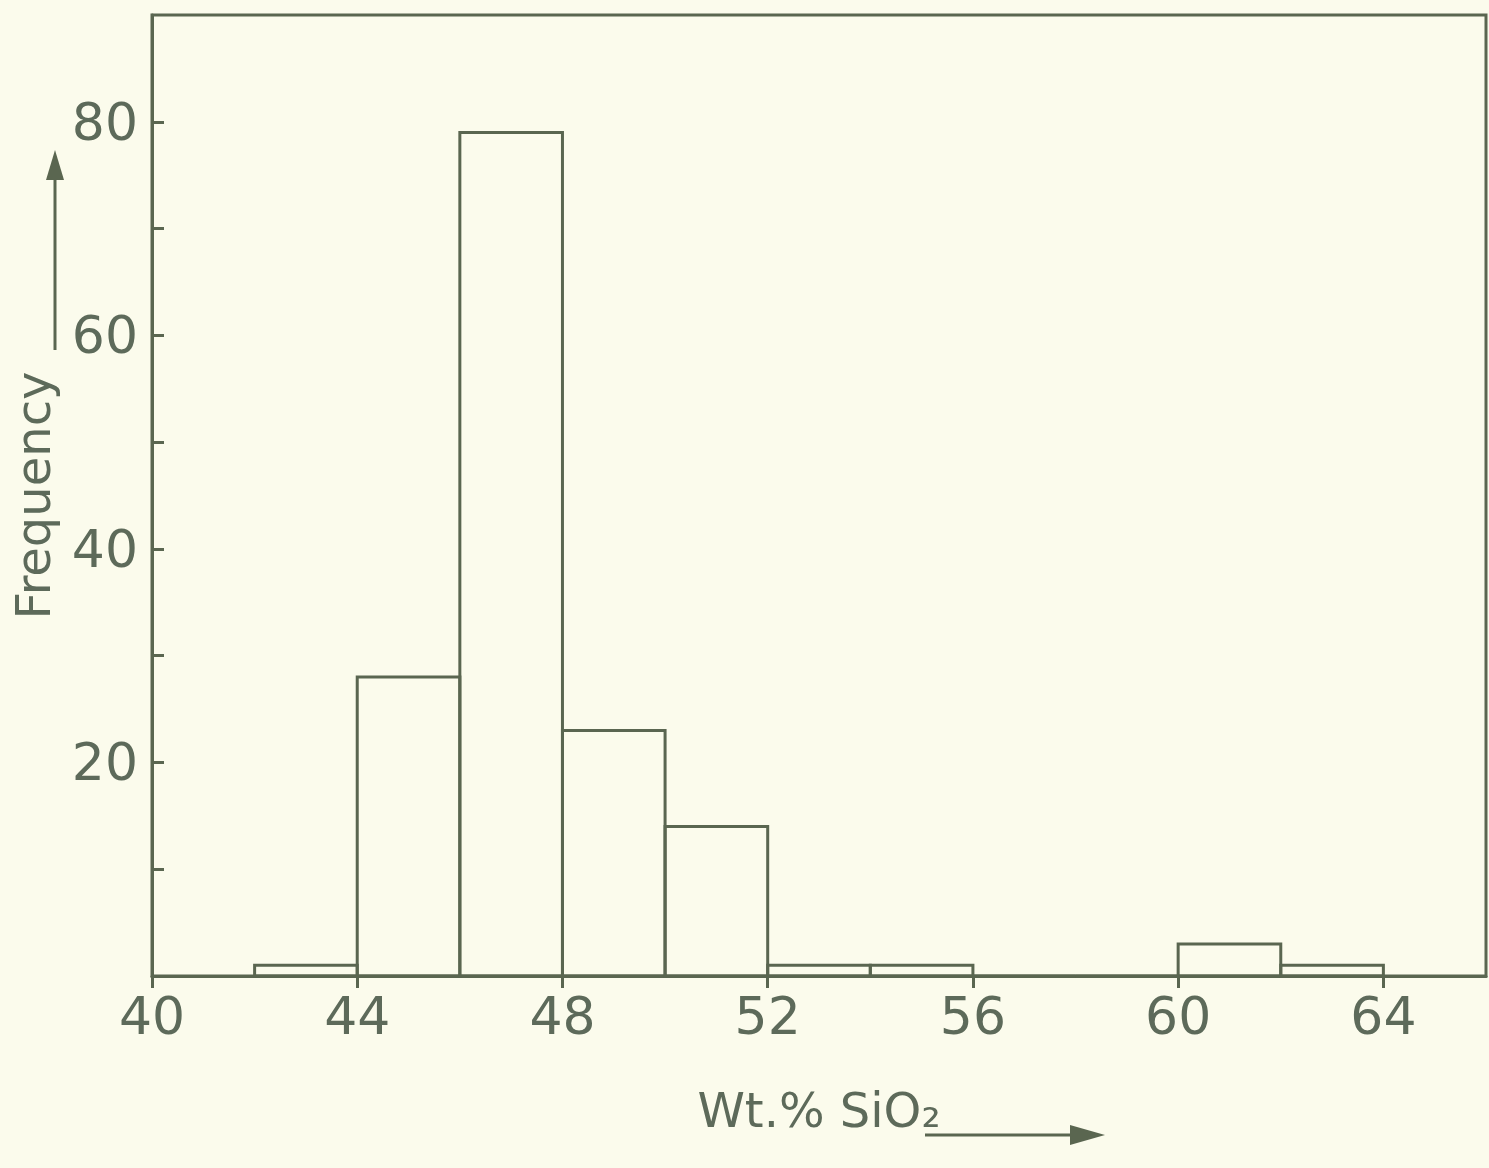 The height and width of the screenshot is (1168, 1489). What do you see at coordinates (152, 1016) in the screenshot?
I see `x-tick-label: 40` at bounding box center [152, 1016].